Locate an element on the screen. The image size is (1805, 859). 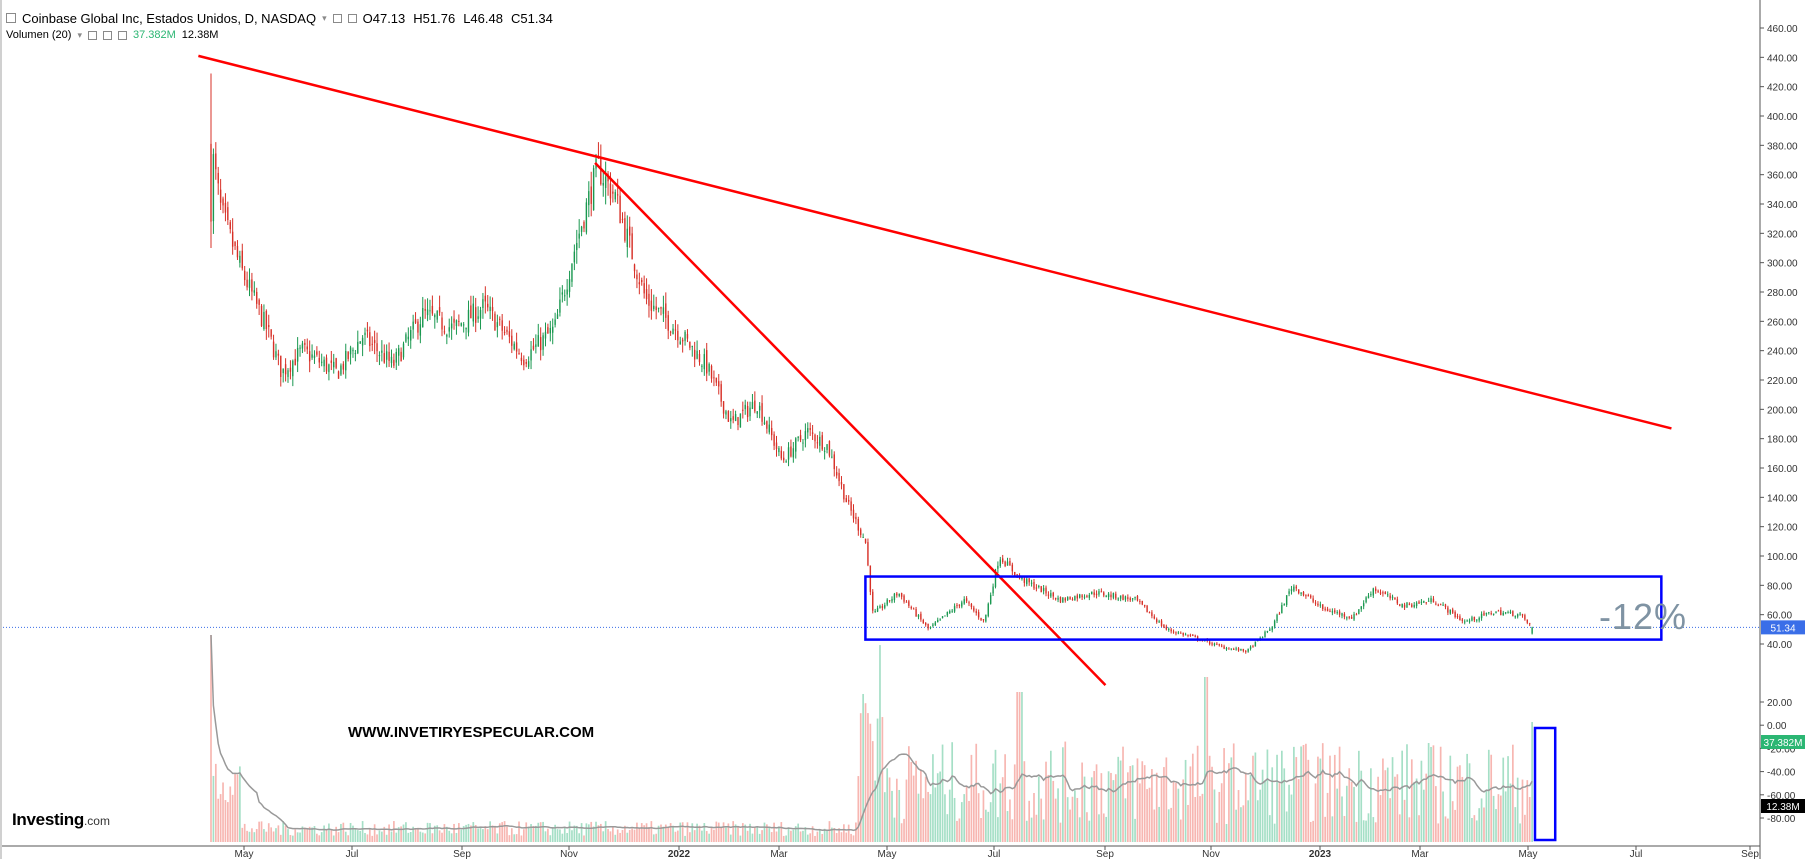
eye-box-icon is located at coordinates (92, 35).